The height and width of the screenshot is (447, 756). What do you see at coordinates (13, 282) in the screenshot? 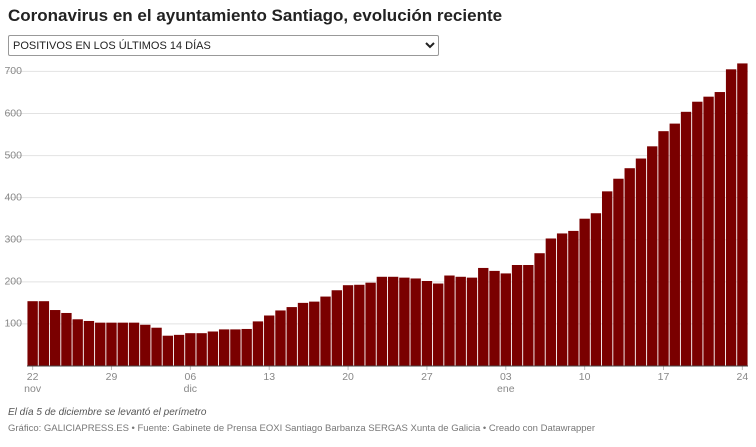
I see `y-tick-label: 200` at bounding box center [13, 282].